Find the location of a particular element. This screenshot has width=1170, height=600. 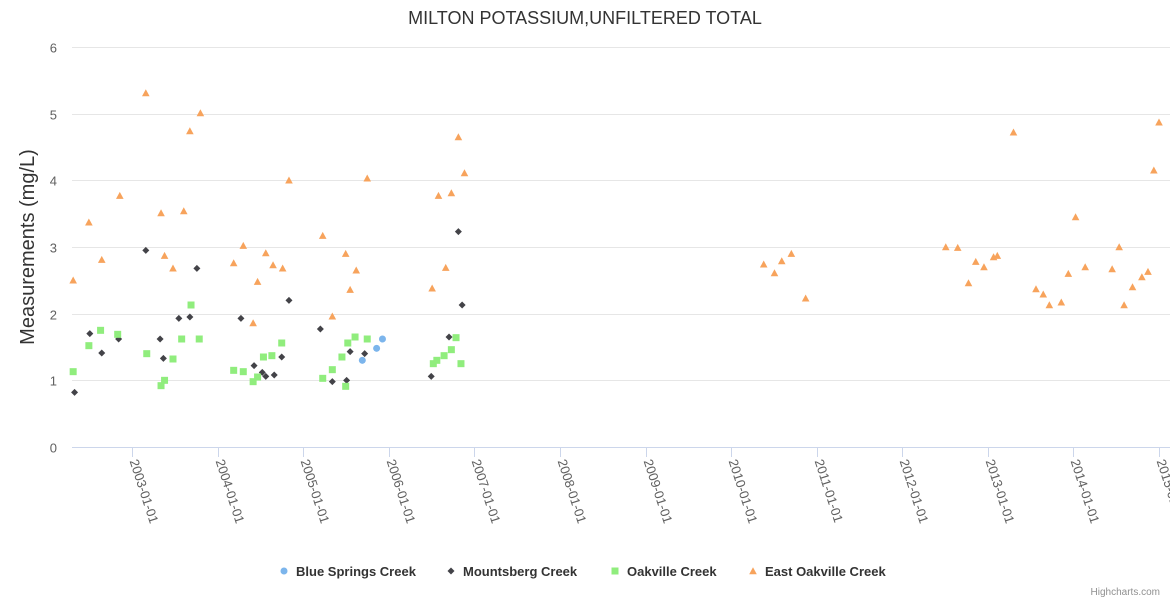

credits-link: Highcharts.com is located at coordinates (1125, 592).